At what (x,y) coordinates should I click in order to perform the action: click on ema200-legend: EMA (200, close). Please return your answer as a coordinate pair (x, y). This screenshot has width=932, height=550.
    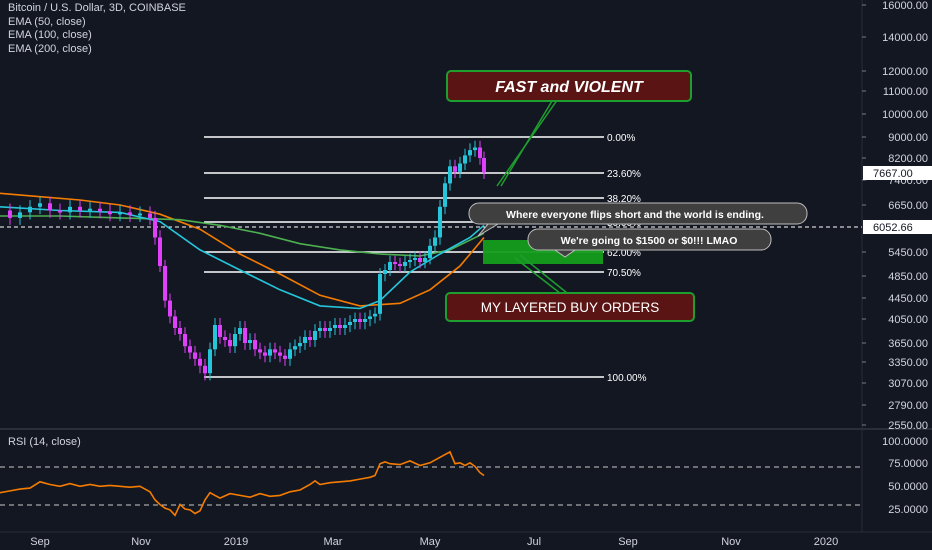
    Looking at the image, I should click on (50, 48).